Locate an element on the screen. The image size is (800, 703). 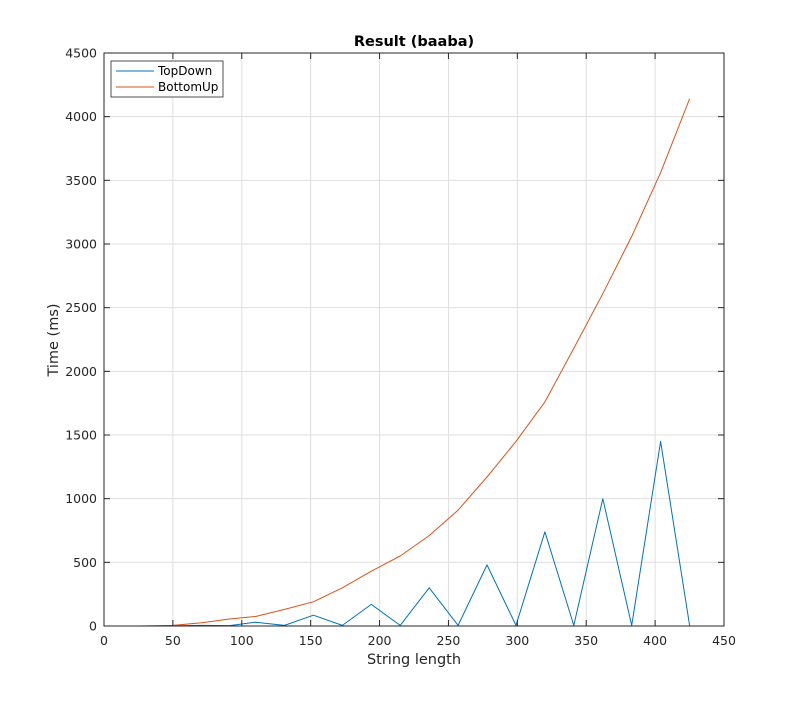
x-tick-label: 50 is located at coordinates (173, 640).